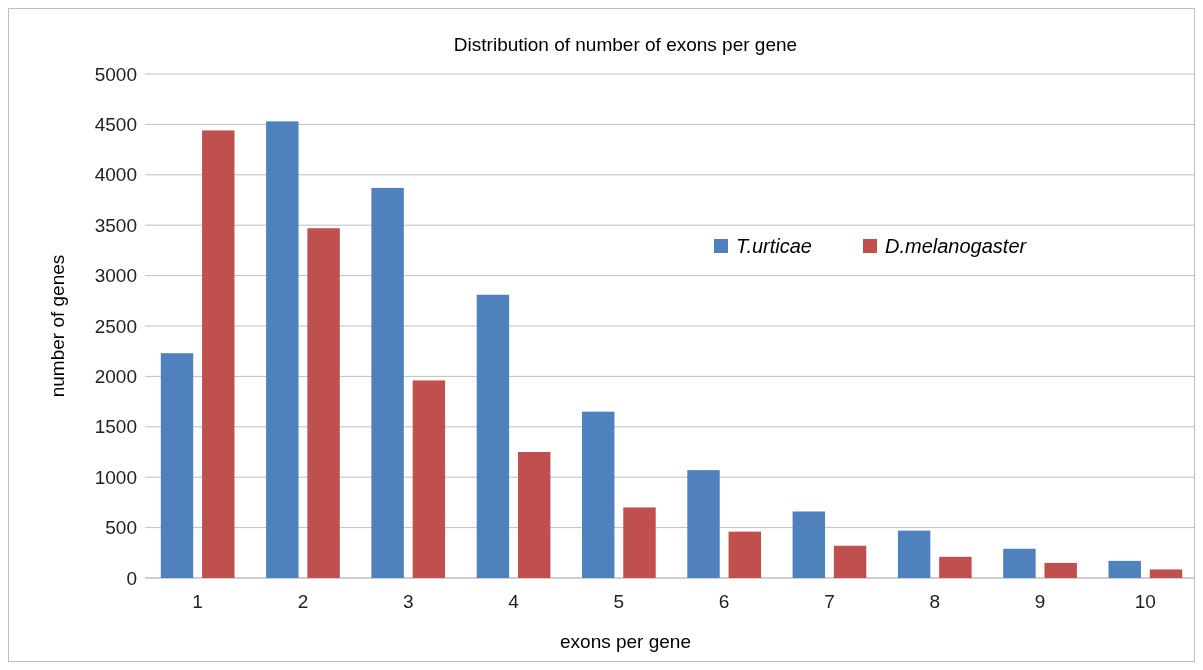 This screenshot has height=670, width=1203. Describe the element at coordinates (115, 326) in the screenshot. I see `y-tick-label: 2500` at that location.